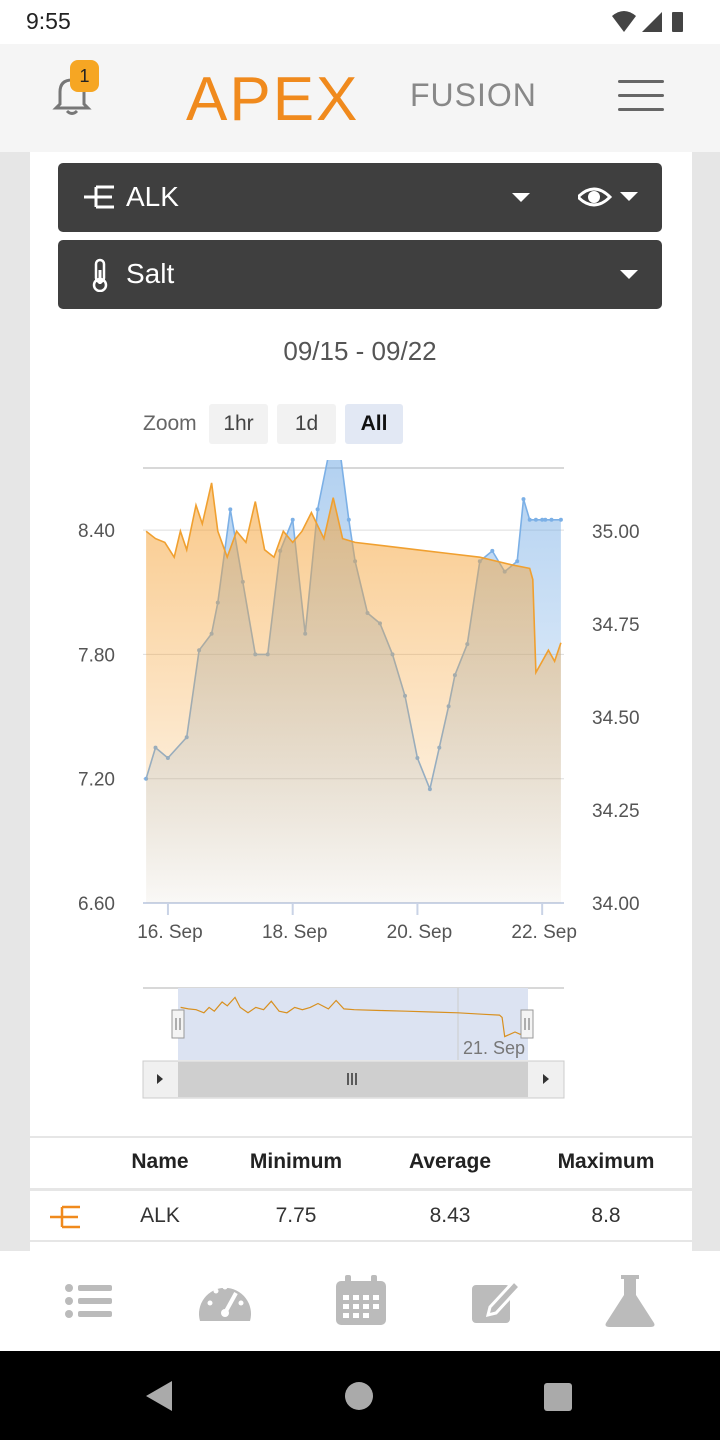 The image size is (720, 1440). Describe the element at coordinates (450, 1215) in the screenshot. I see `row-average: 8.43` at that location.